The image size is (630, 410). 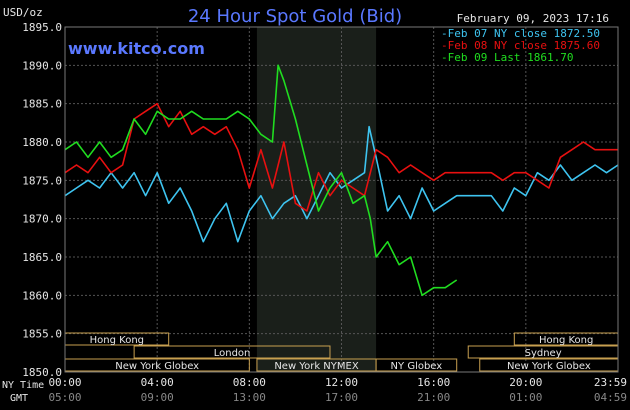 What do you see at coordinates (42, 27) in the screenshot?
I see `y-tick-label: 1895.0` at bounding box center [42, 27].